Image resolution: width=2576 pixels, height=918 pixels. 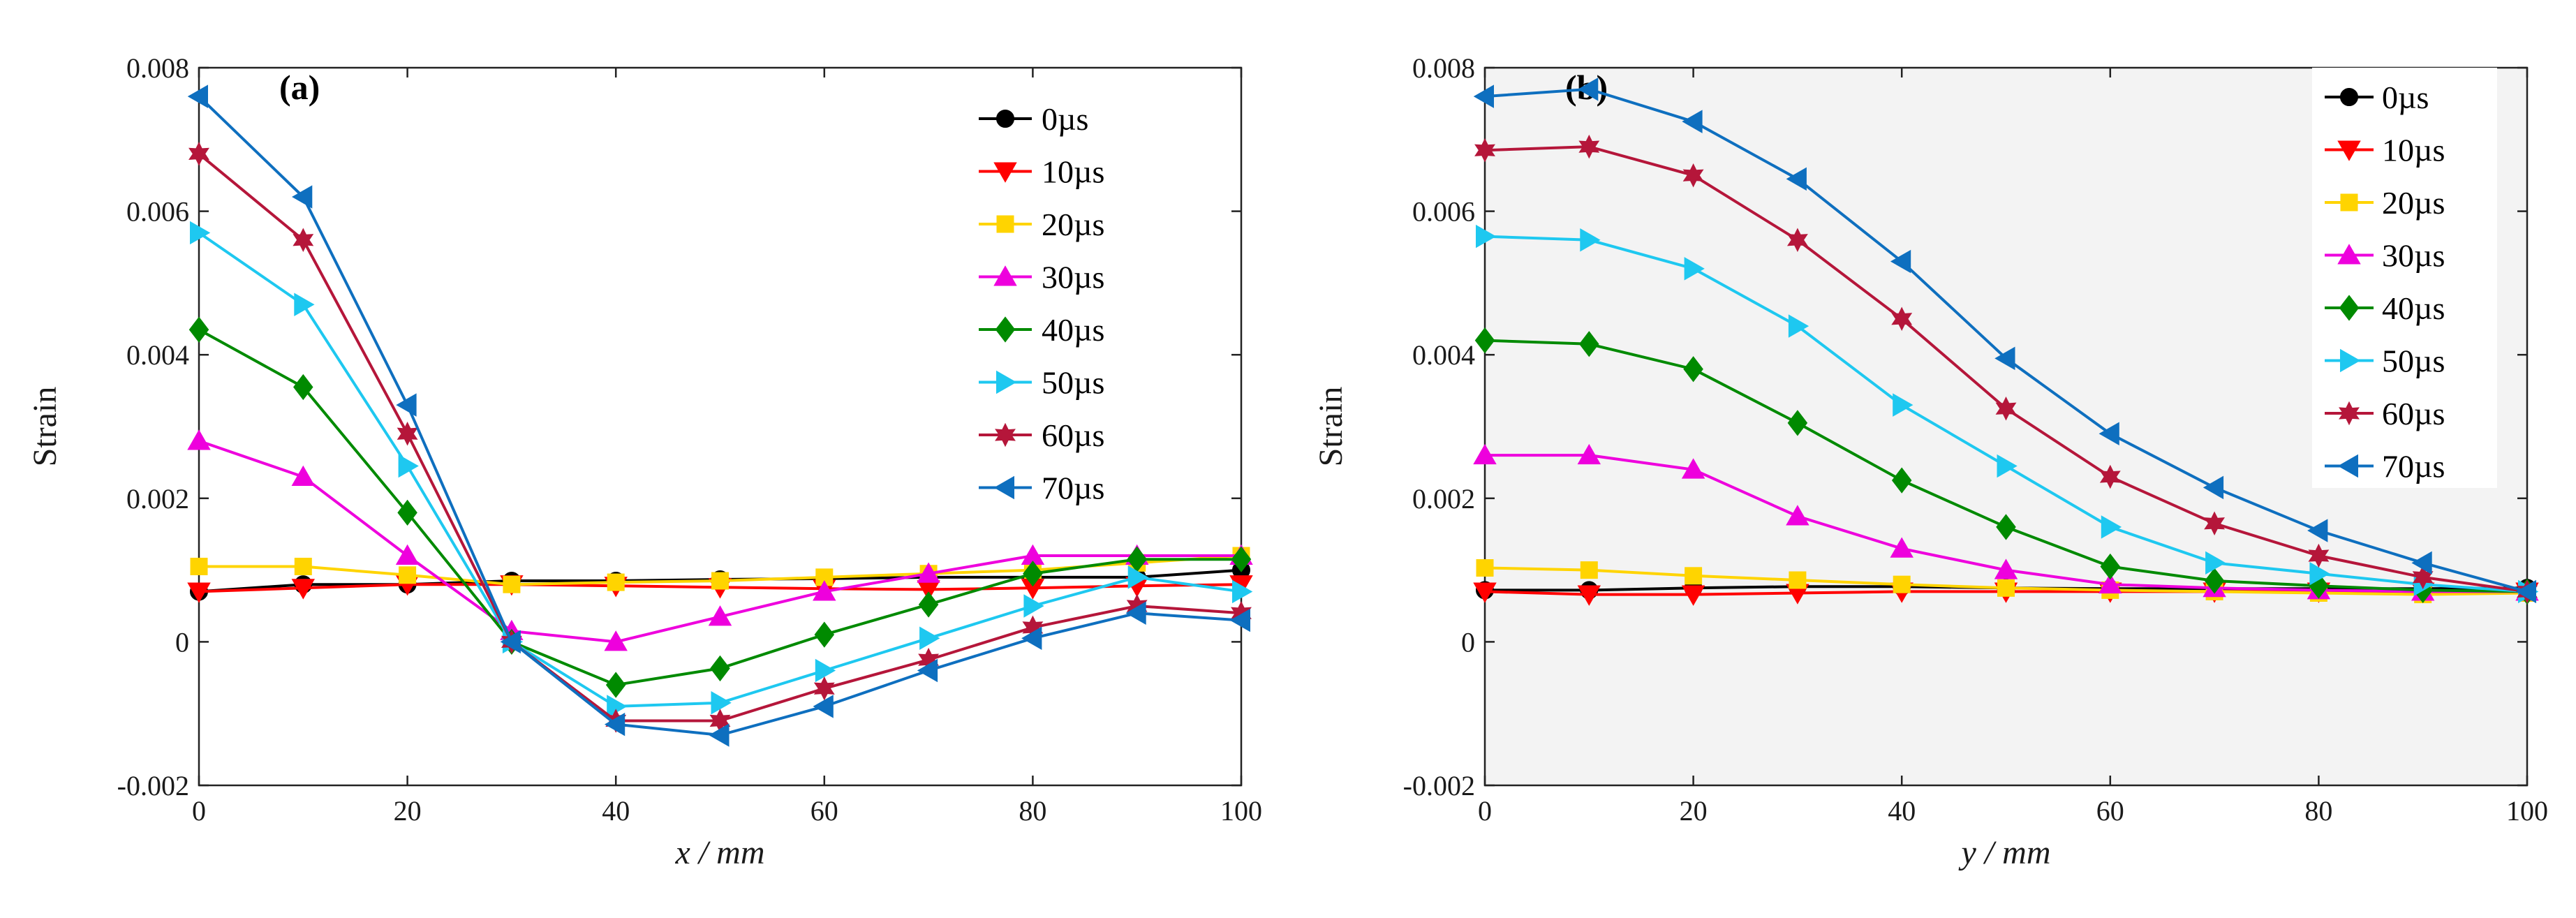 I want to click on x-axis-title-var: x, so click(x=682, y=853).